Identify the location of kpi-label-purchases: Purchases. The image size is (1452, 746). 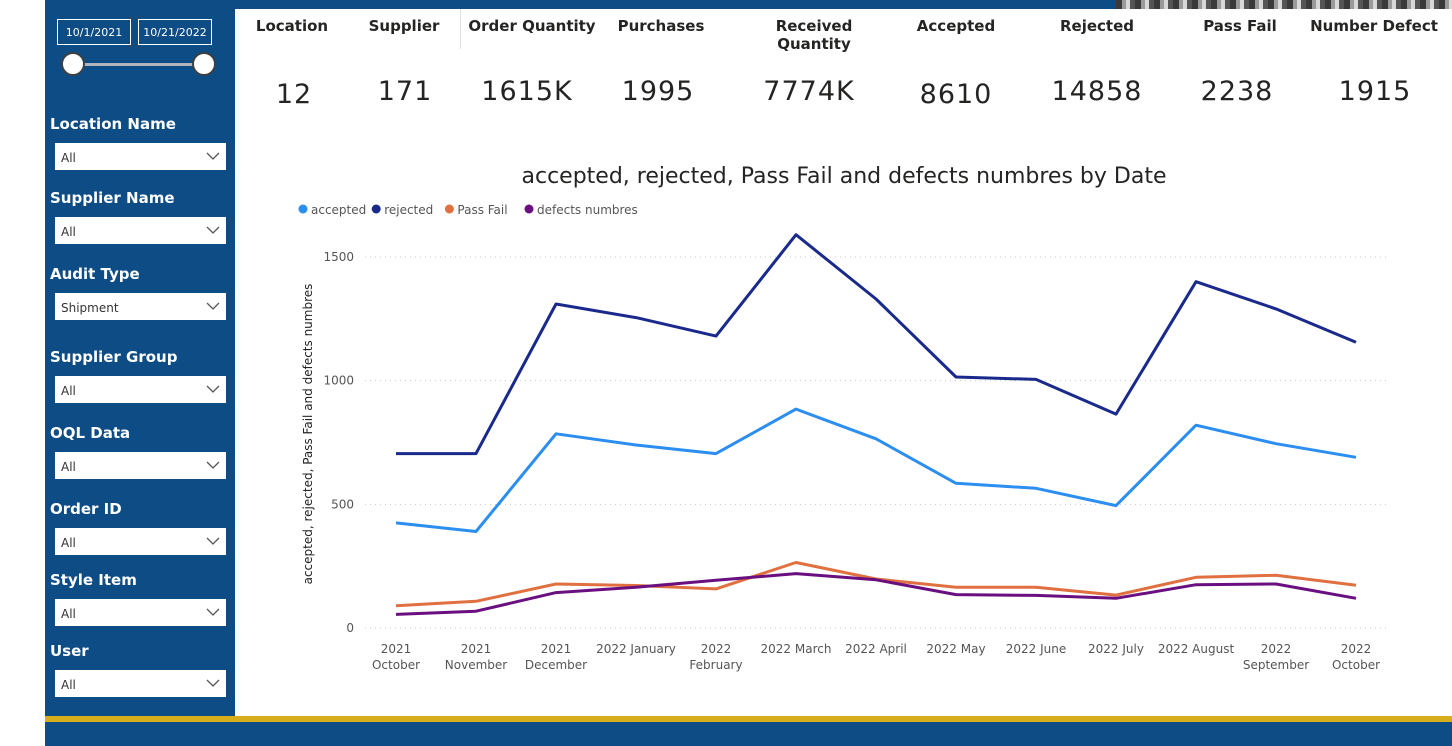
(661, 26).